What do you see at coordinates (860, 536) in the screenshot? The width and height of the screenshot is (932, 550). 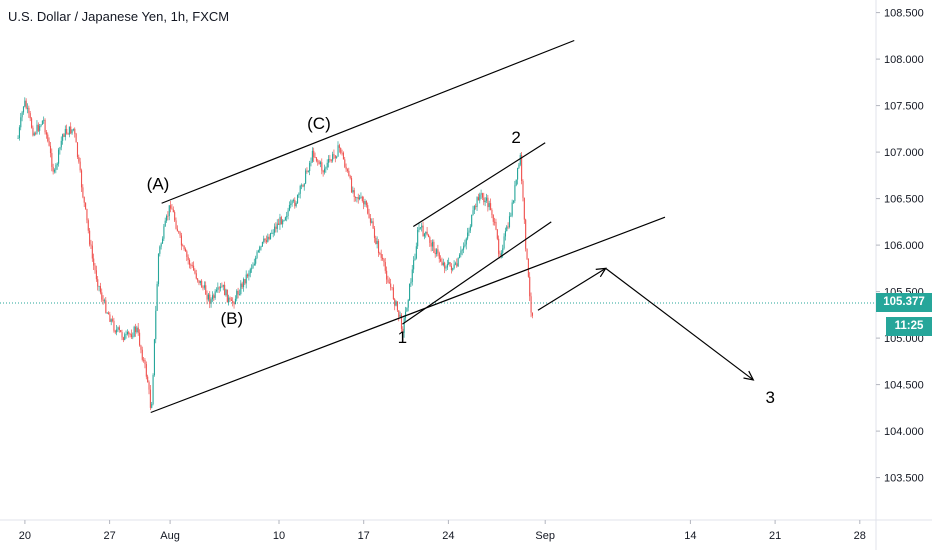 I see `time-tick-label: 28` at bounding box center [860, 536].